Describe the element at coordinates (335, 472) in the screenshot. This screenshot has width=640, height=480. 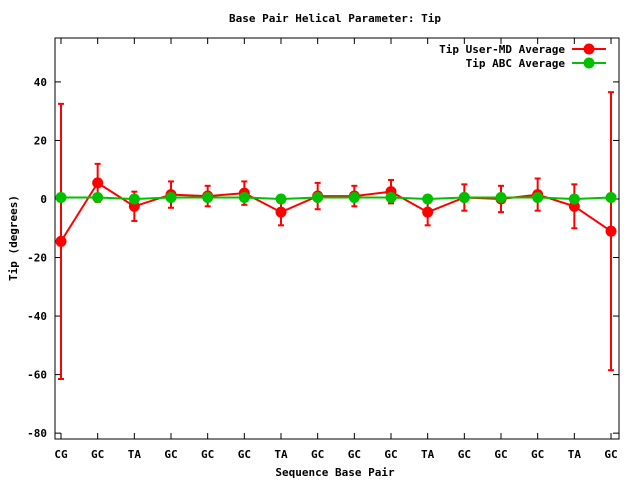
I see `x-axis-label: Sequence Base Pair` at that location.